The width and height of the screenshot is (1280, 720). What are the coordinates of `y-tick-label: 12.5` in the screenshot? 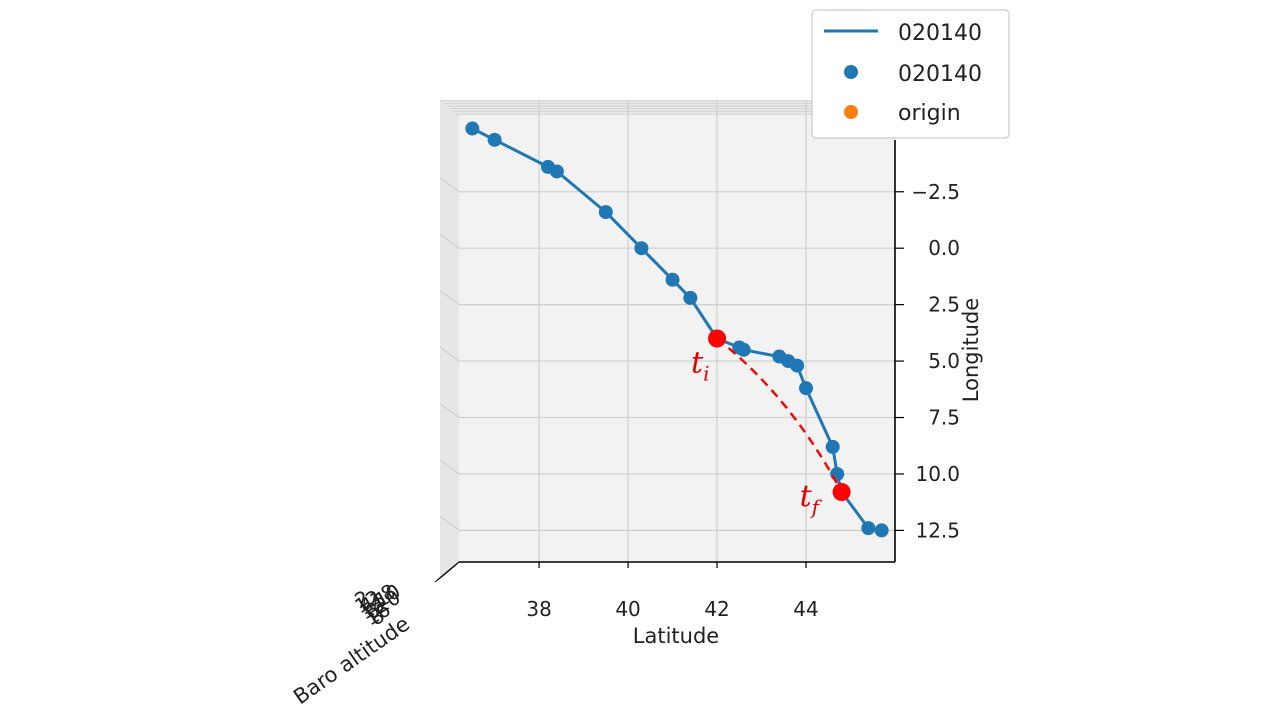 It's located at (937, 530).